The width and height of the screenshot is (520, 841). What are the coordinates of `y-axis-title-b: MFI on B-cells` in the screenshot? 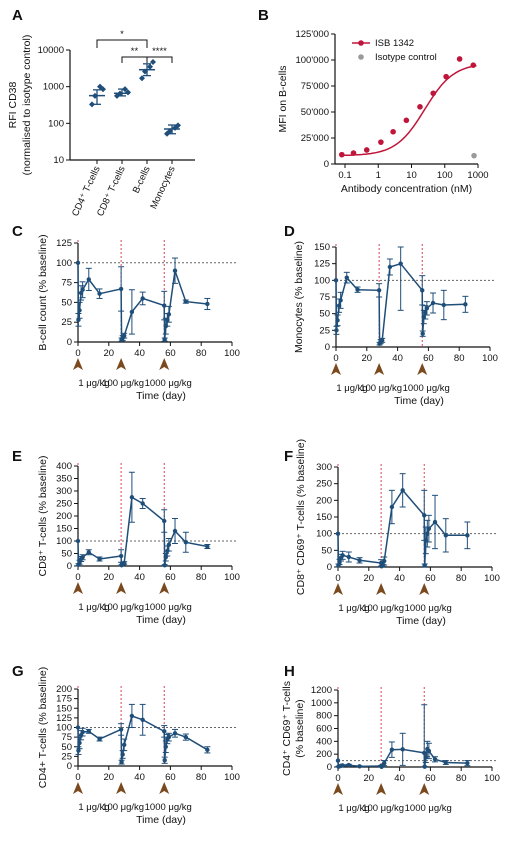 It's located at (283, 98).